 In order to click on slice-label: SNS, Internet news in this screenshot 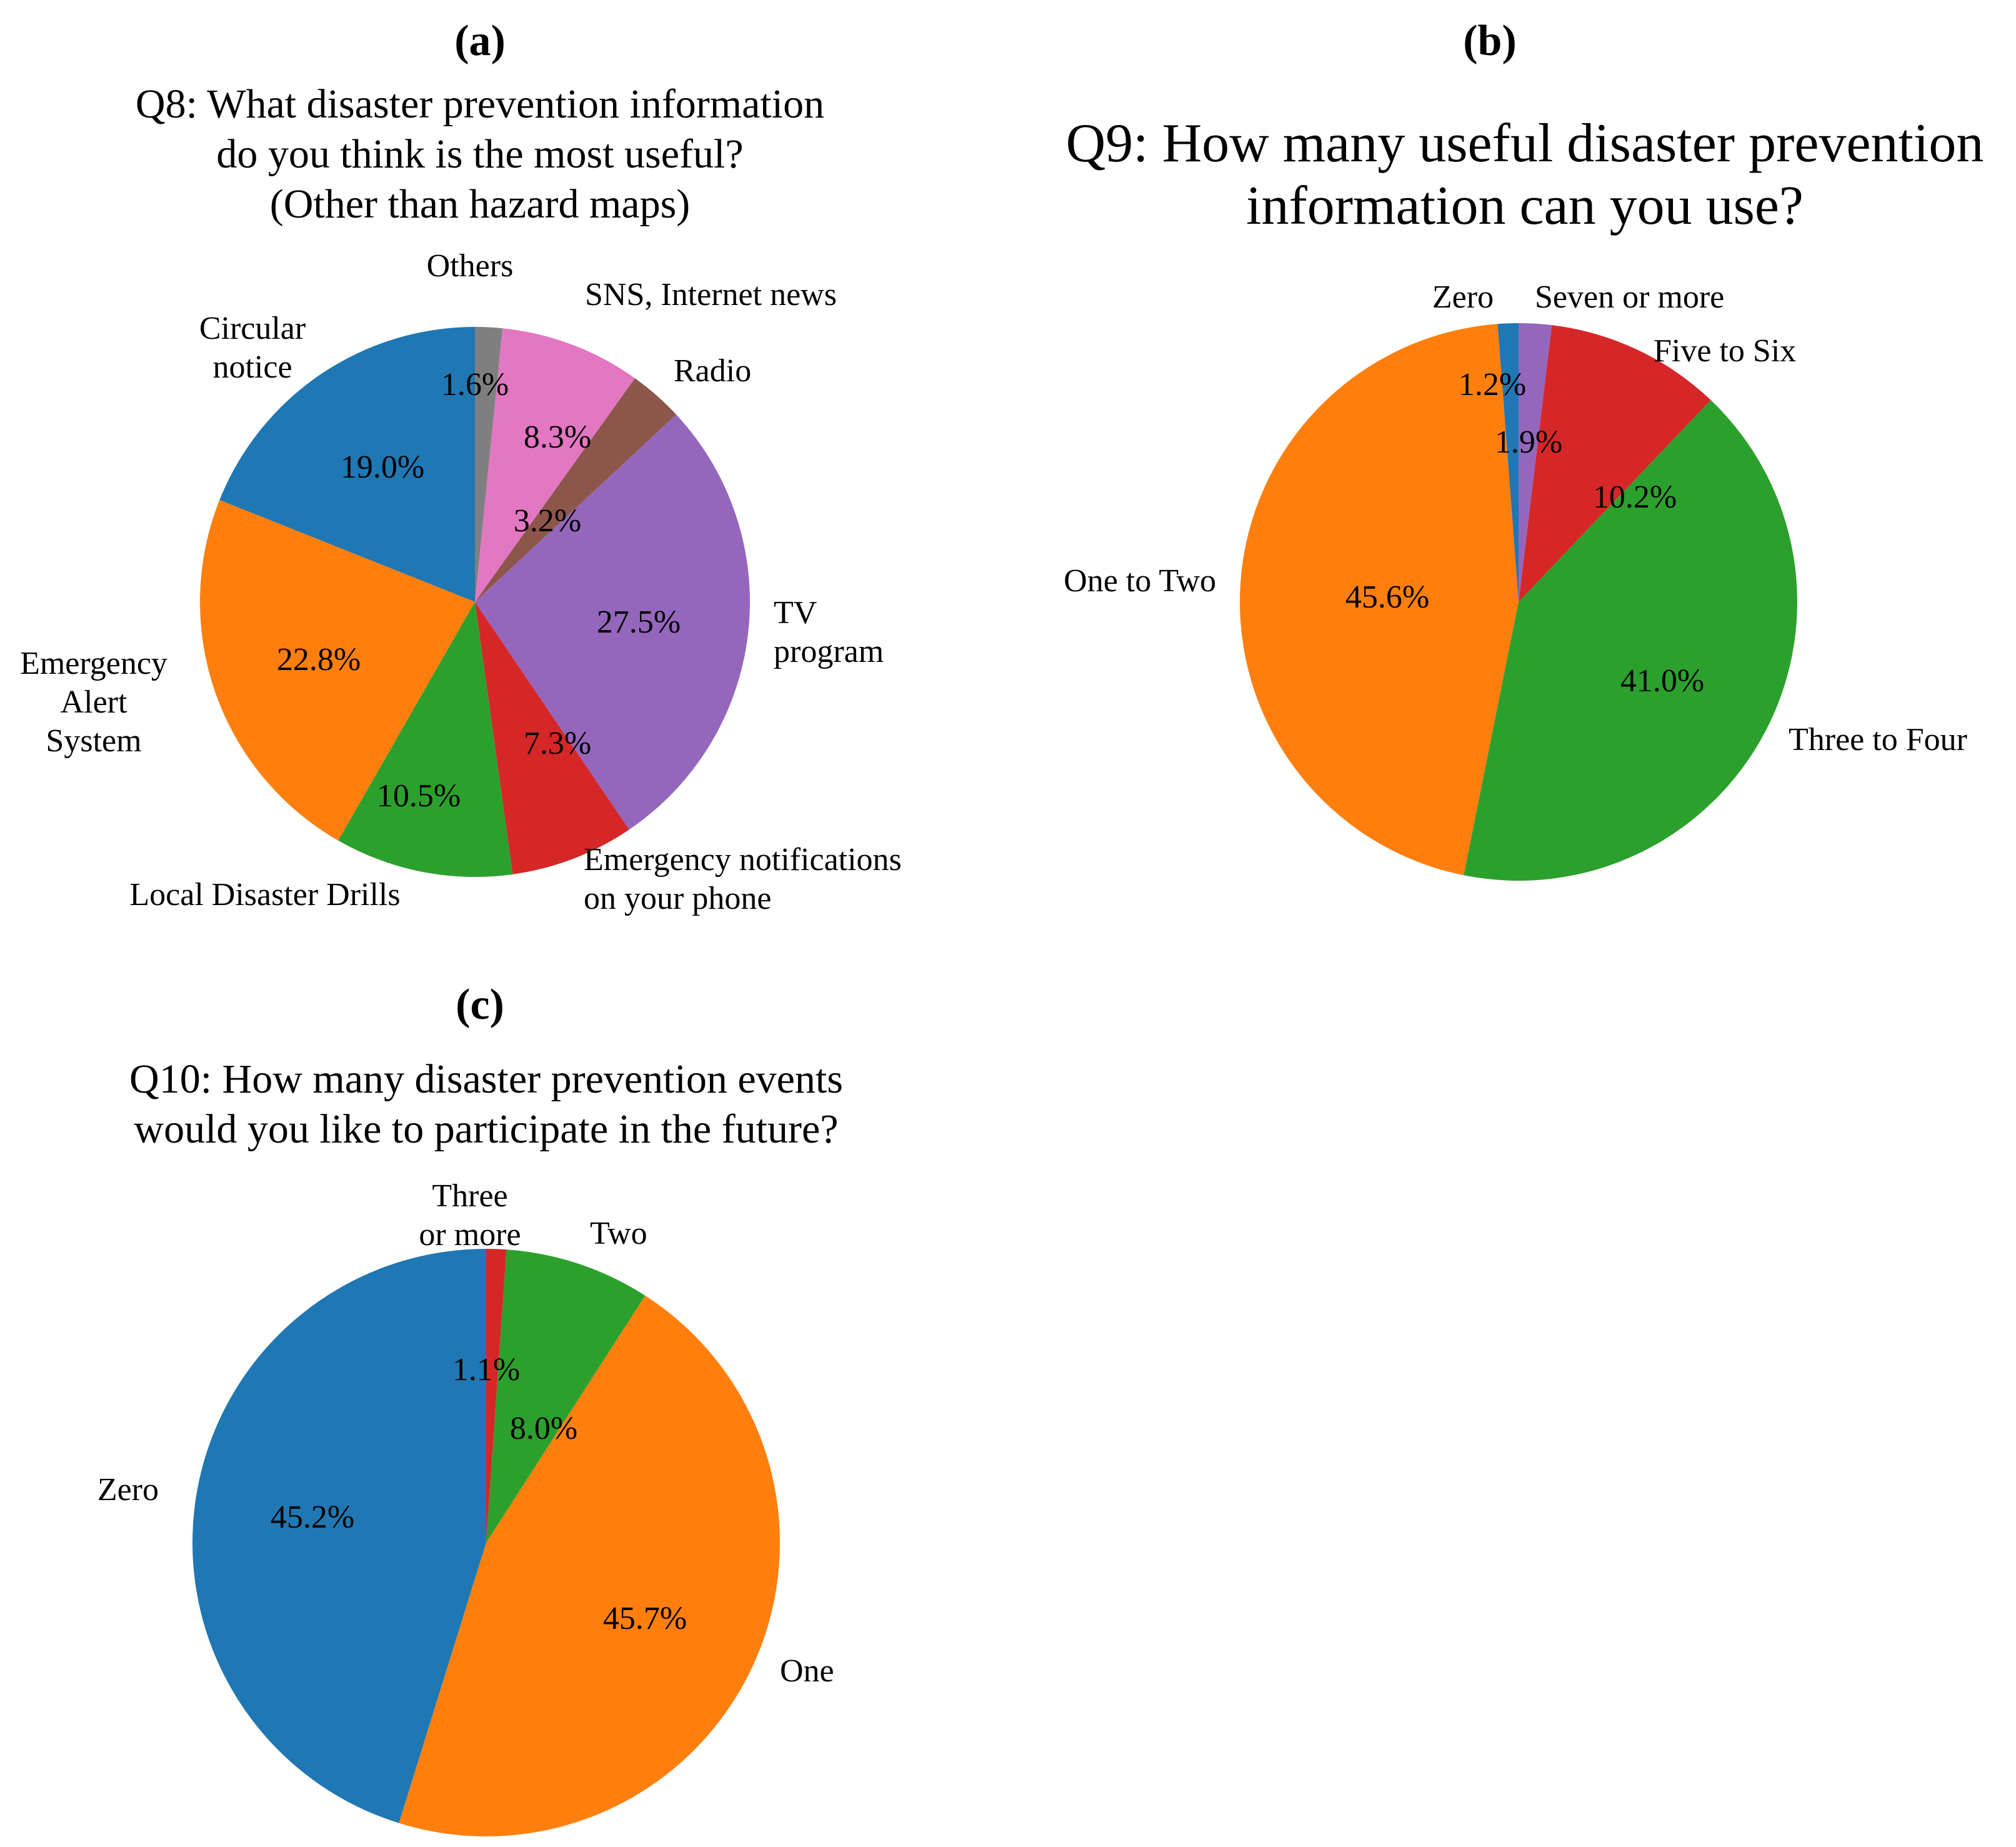, I will do `click(711, 295)`.